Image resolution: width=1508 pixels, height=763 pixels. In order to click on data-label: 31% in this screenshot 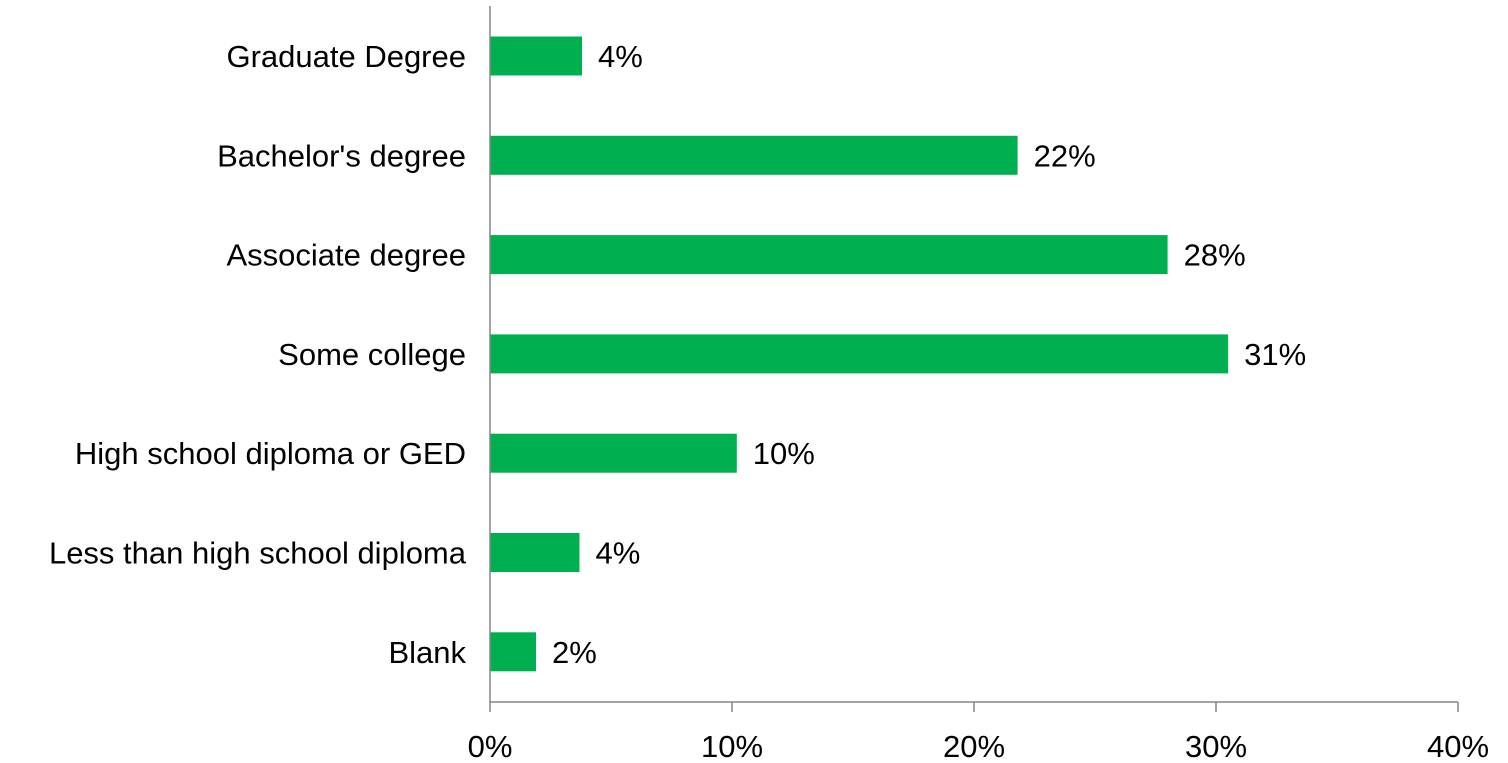, I will do `click(1275, 354)`.